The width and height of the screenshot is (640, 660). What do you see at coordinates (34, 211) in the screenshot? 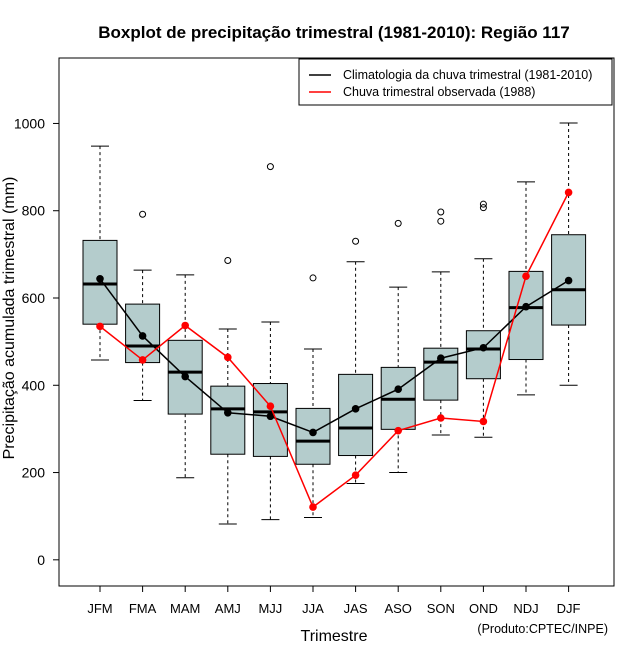
I see `y-tick-label: 800` at bounding box center [34, 211].